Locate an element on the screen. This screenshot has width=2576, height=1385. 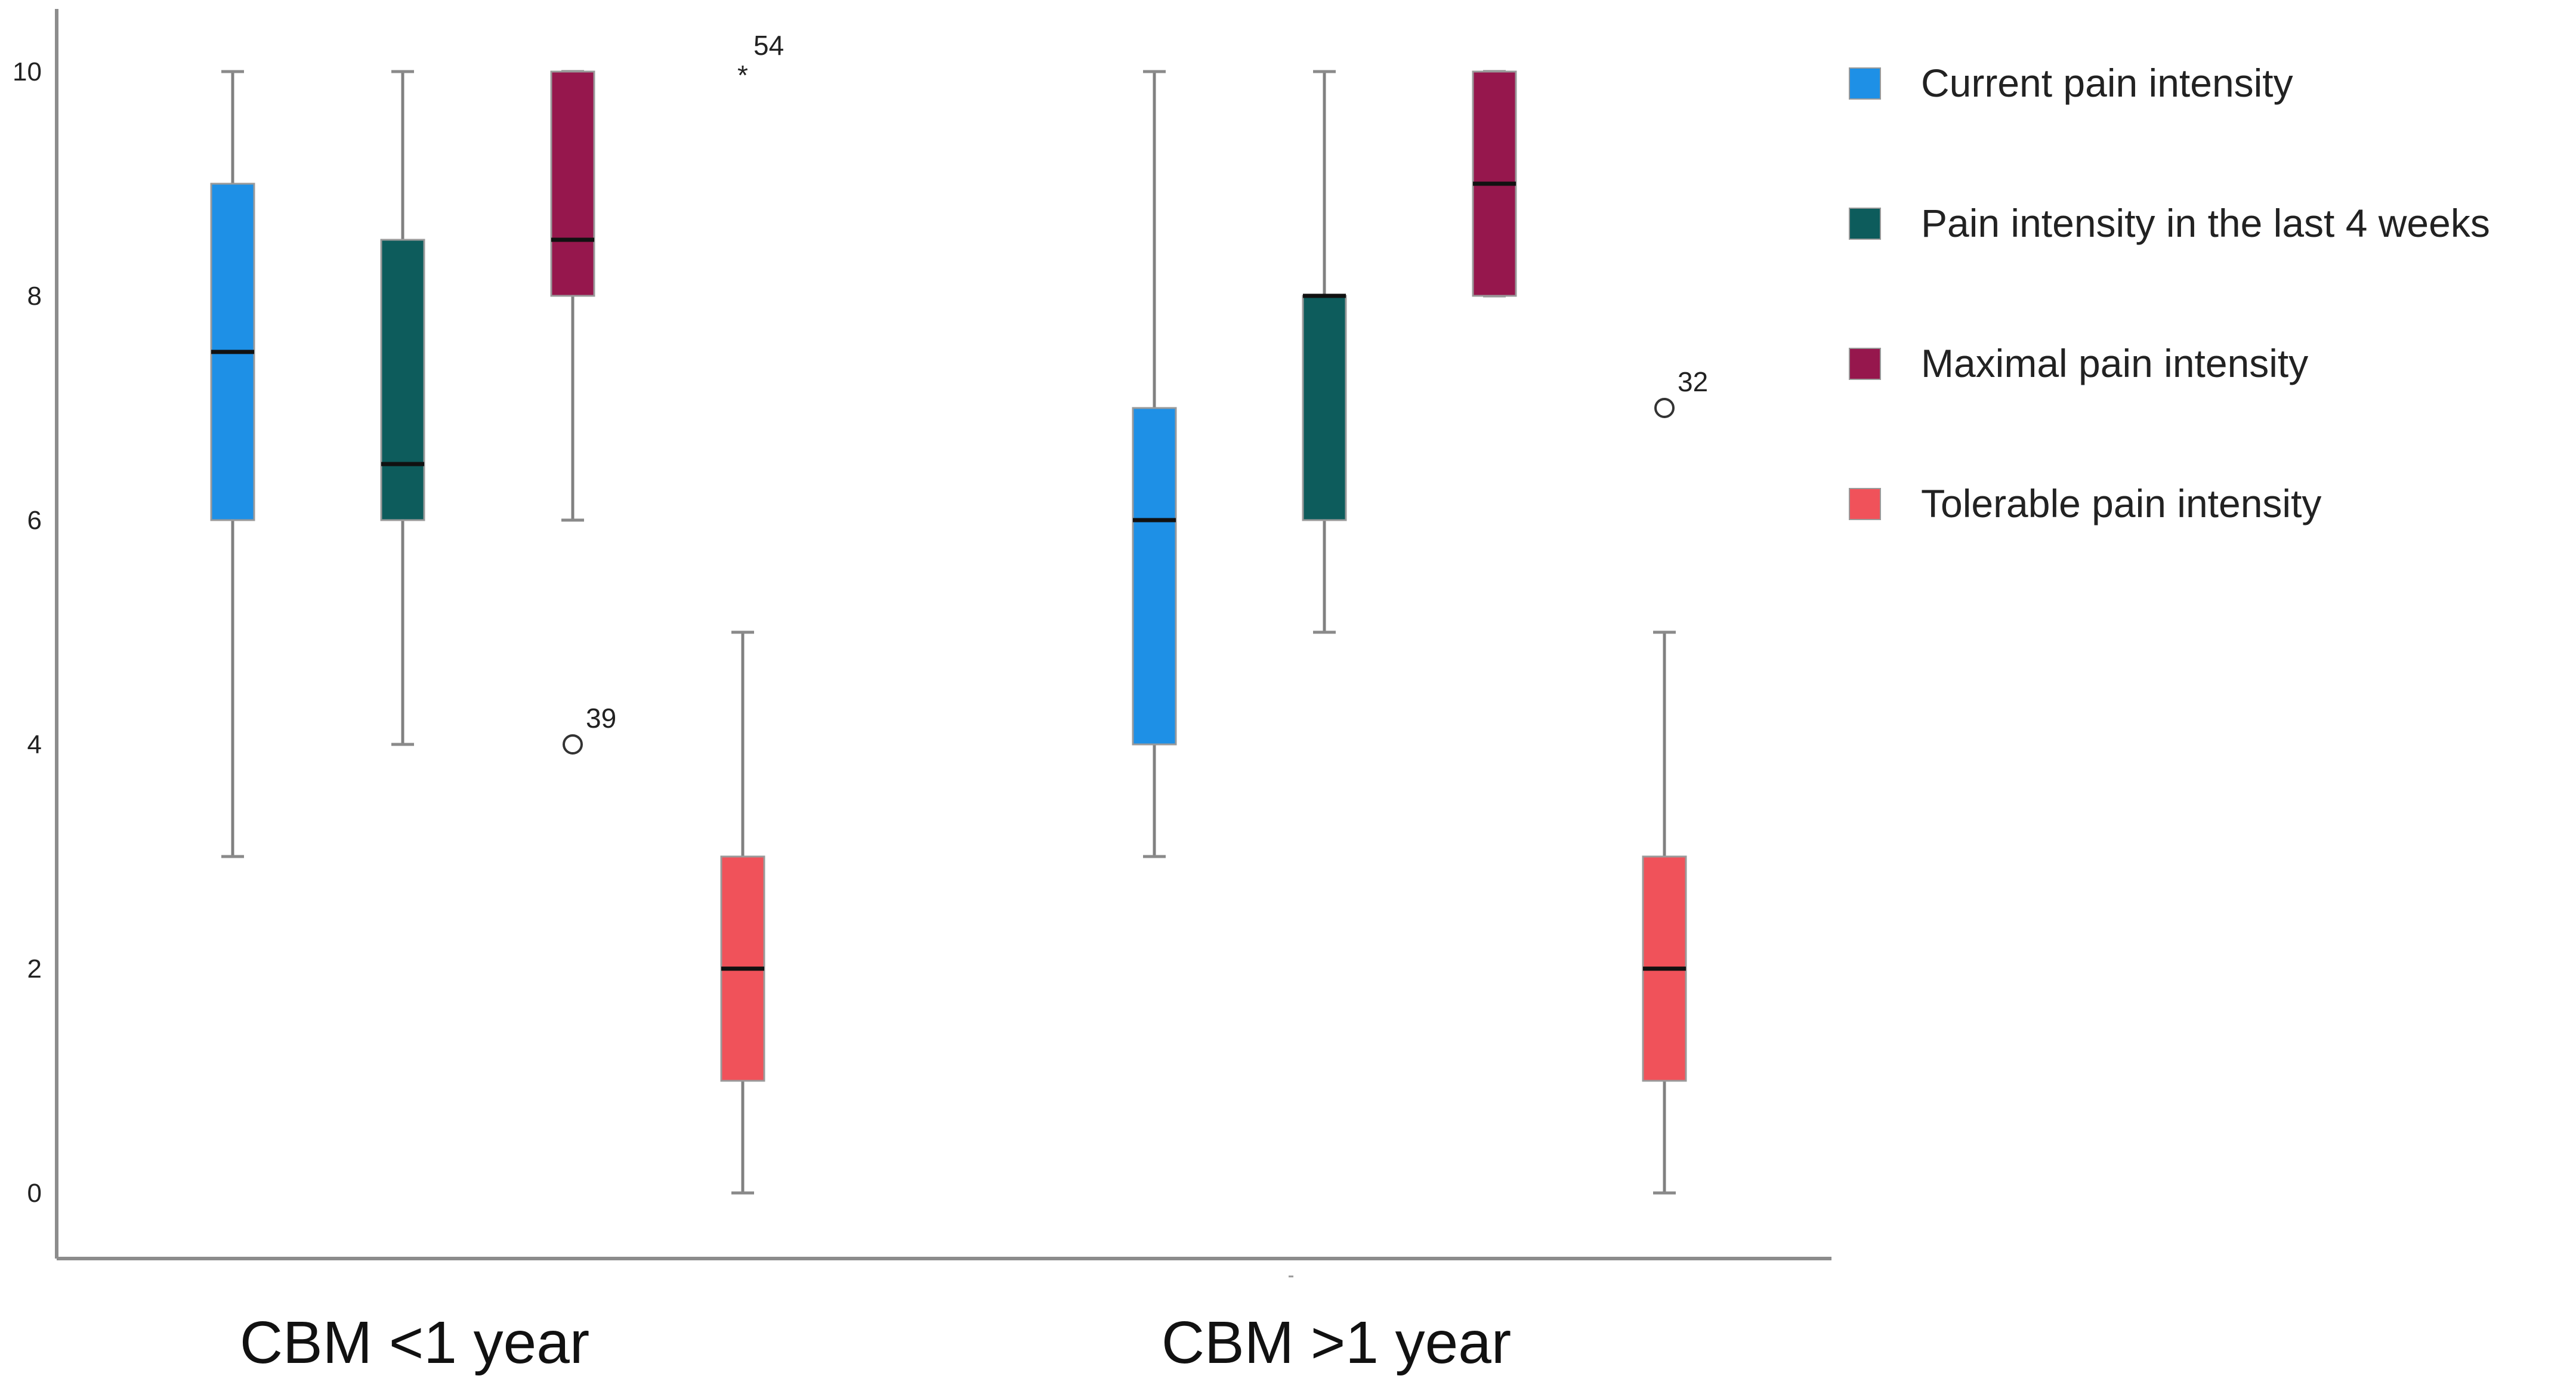
y-tick-label: 6 is located at coordinates (34, 520).